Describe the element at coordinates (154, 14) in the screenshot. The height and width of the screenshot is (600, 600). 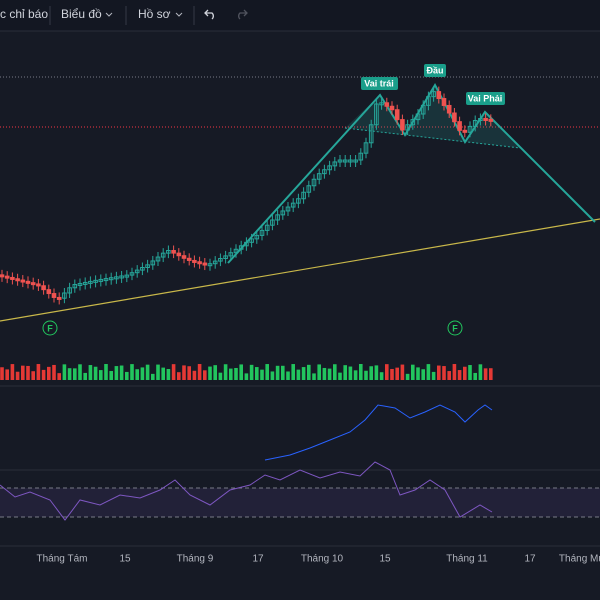
I see `profile-button: Hồ sơ` at that location.